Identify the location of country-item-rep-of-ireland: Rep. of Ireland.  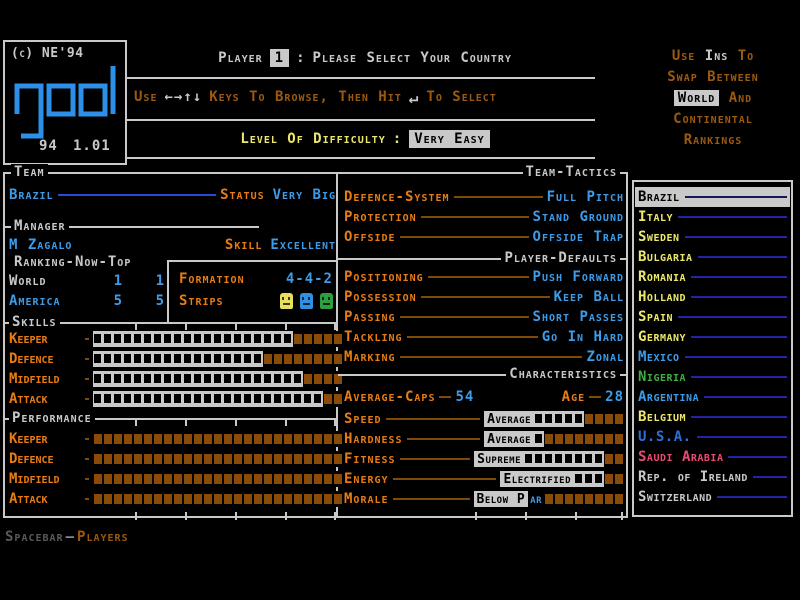
(712, 477).